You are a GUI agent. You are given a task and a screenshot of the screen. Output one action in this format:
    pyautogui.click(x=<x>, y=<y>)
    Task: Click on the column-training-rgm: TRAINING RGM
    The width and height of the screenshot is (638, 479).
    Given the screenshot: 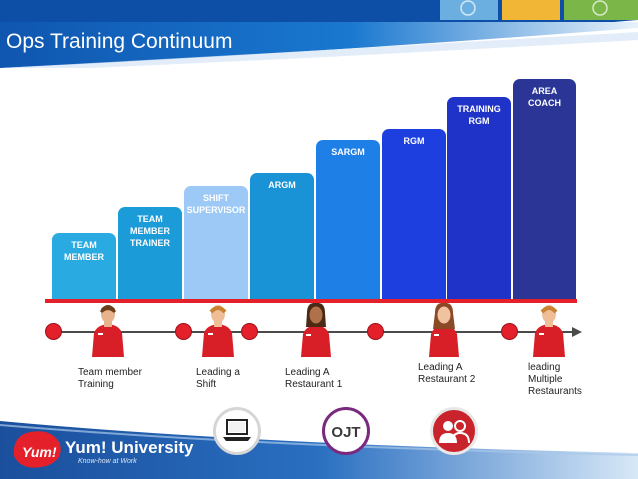 What is the action you would take?
    pyautogui.click(x=479, y=200)
    